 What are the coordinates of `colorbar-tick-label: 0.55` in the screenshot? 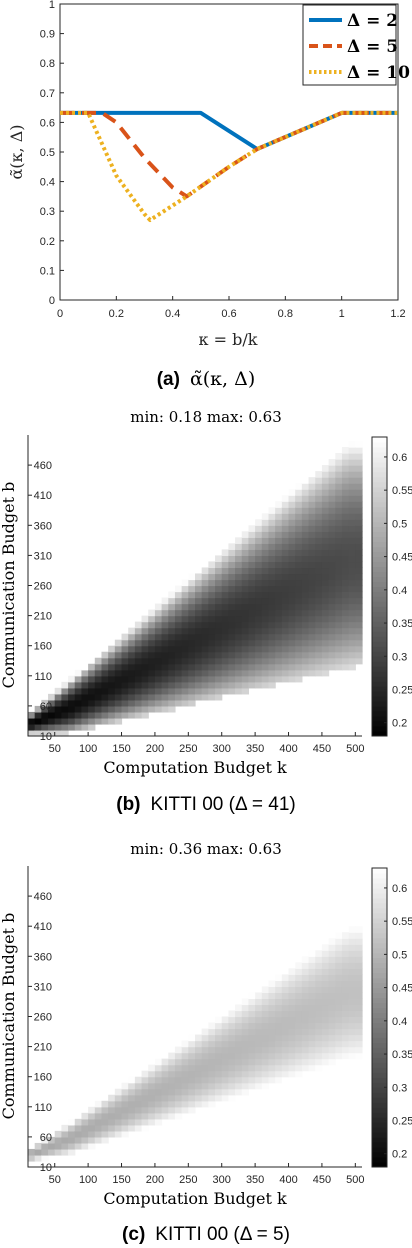 It's located at (402, 491).